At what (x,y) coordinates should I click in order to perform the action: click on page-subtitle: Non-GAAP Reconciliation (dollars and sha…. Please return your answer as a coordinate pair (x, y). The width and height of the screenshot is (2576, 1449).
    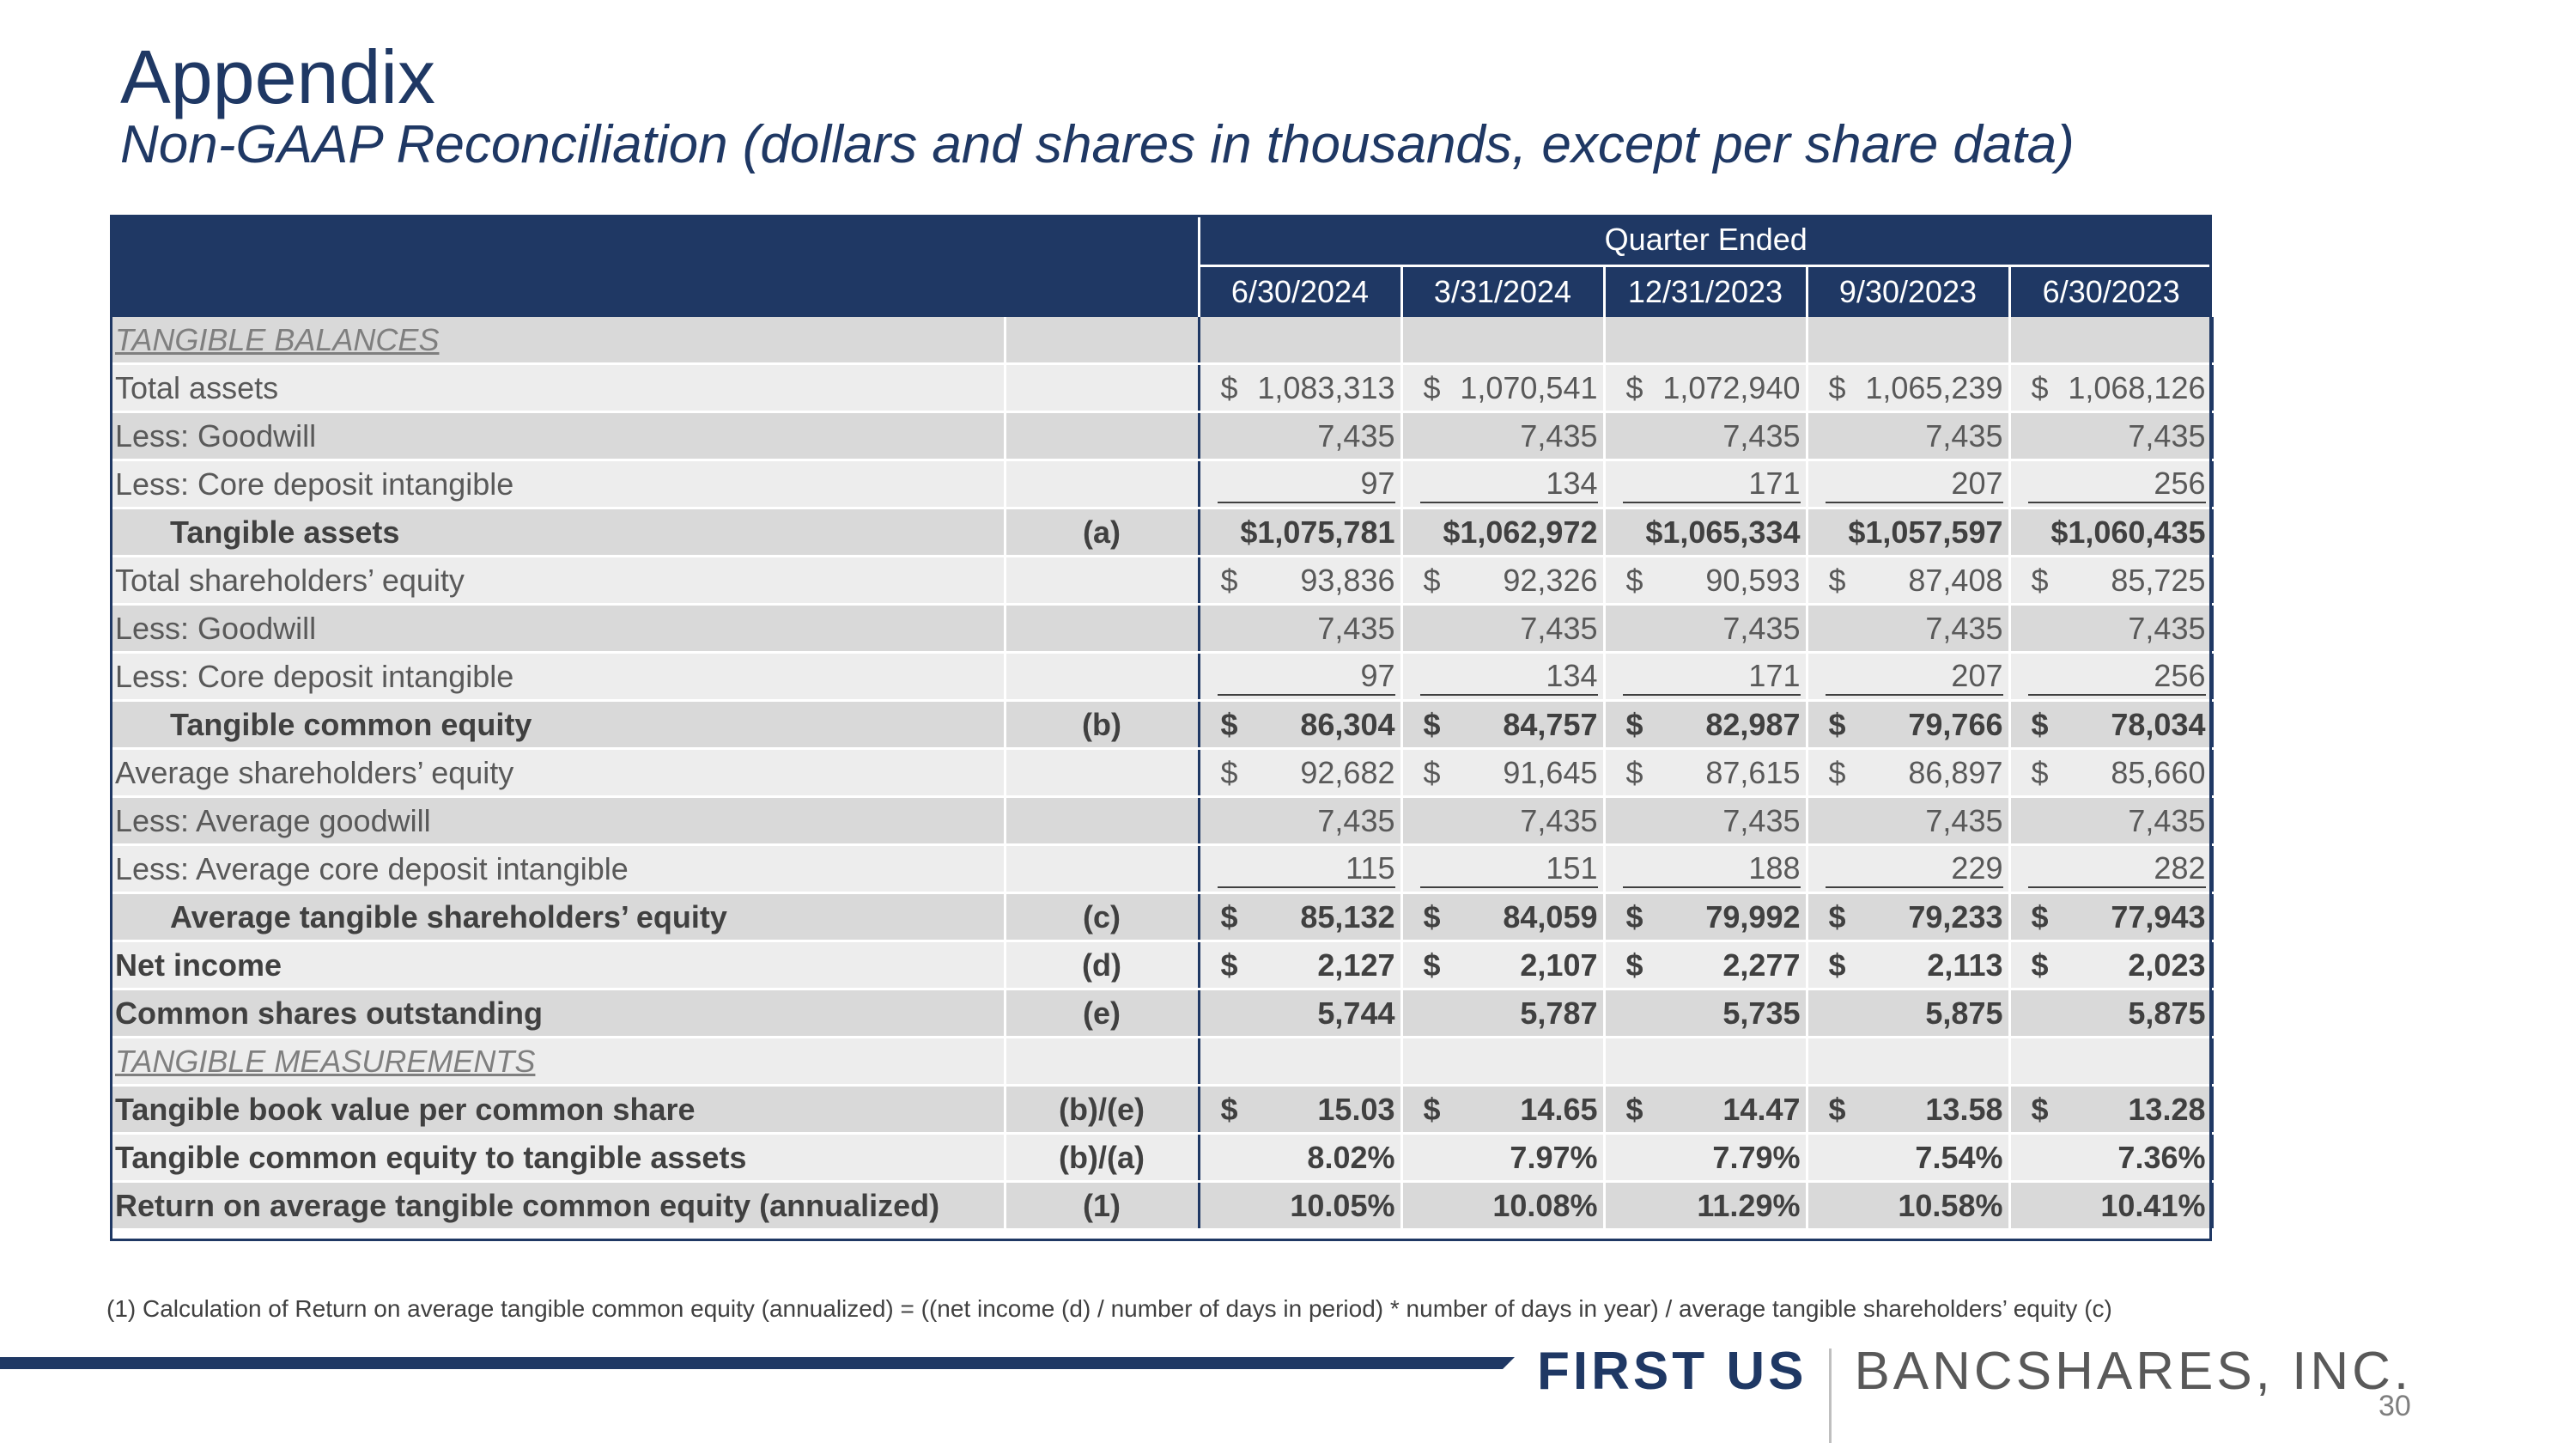
    Looking at the image, I should click on (1097, 144).